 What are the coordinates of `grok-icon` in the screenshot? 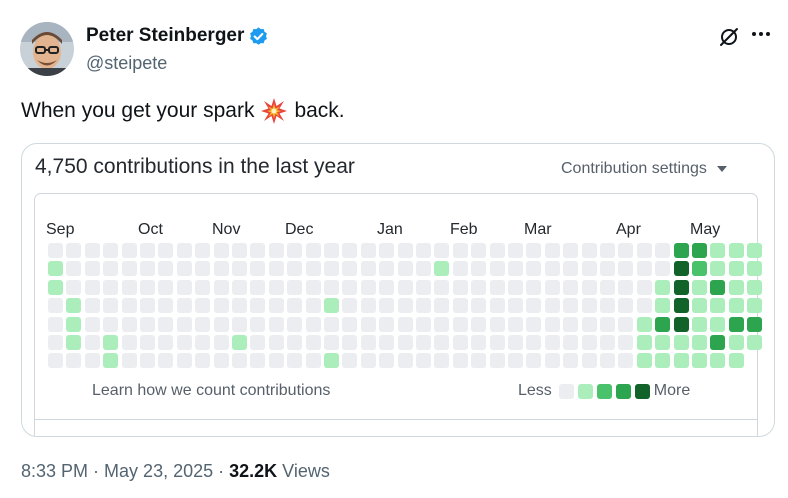 It's located at (729, 39).